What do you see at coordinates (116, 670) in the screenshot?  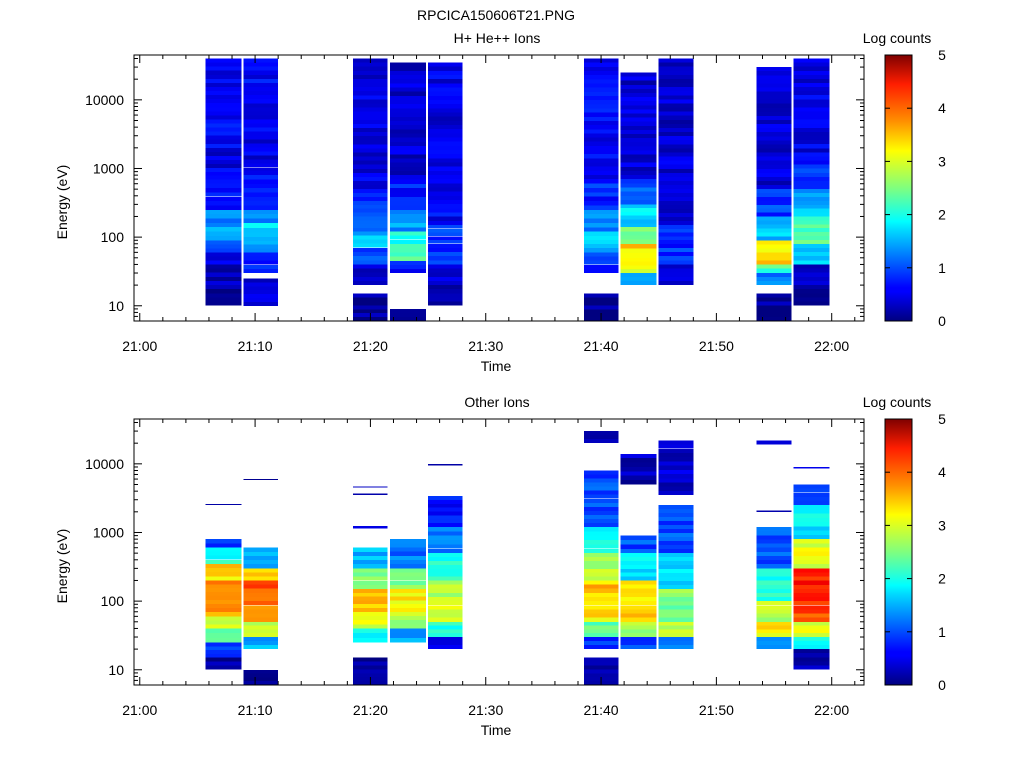 I see `y-tick-label: 10` at bounding box center [116, 670].